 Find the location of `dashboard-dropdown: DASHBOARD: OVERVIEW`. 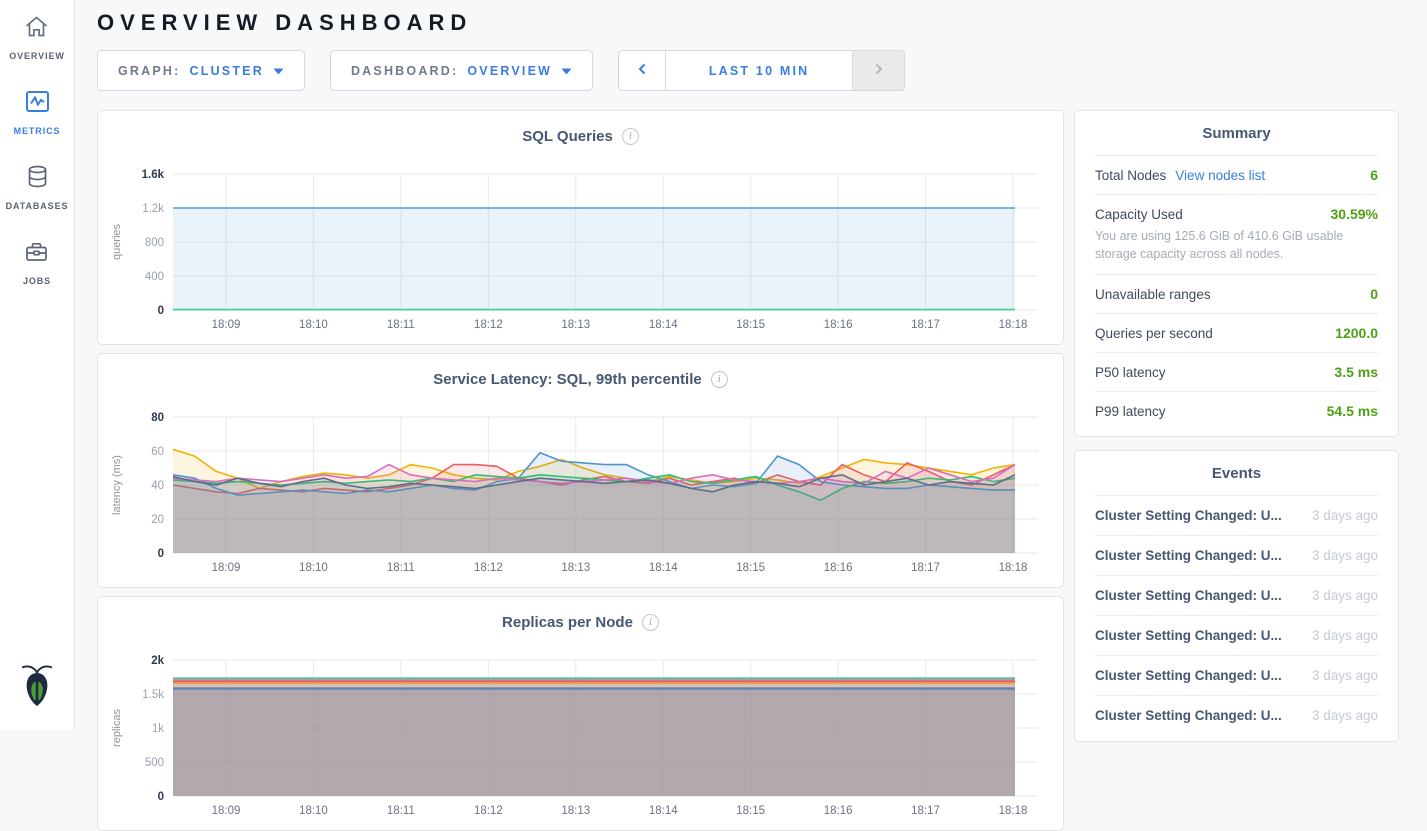

dashboard-dropdown: DASHBOARD: OVERVIEW is located at coordinates (461, 70).